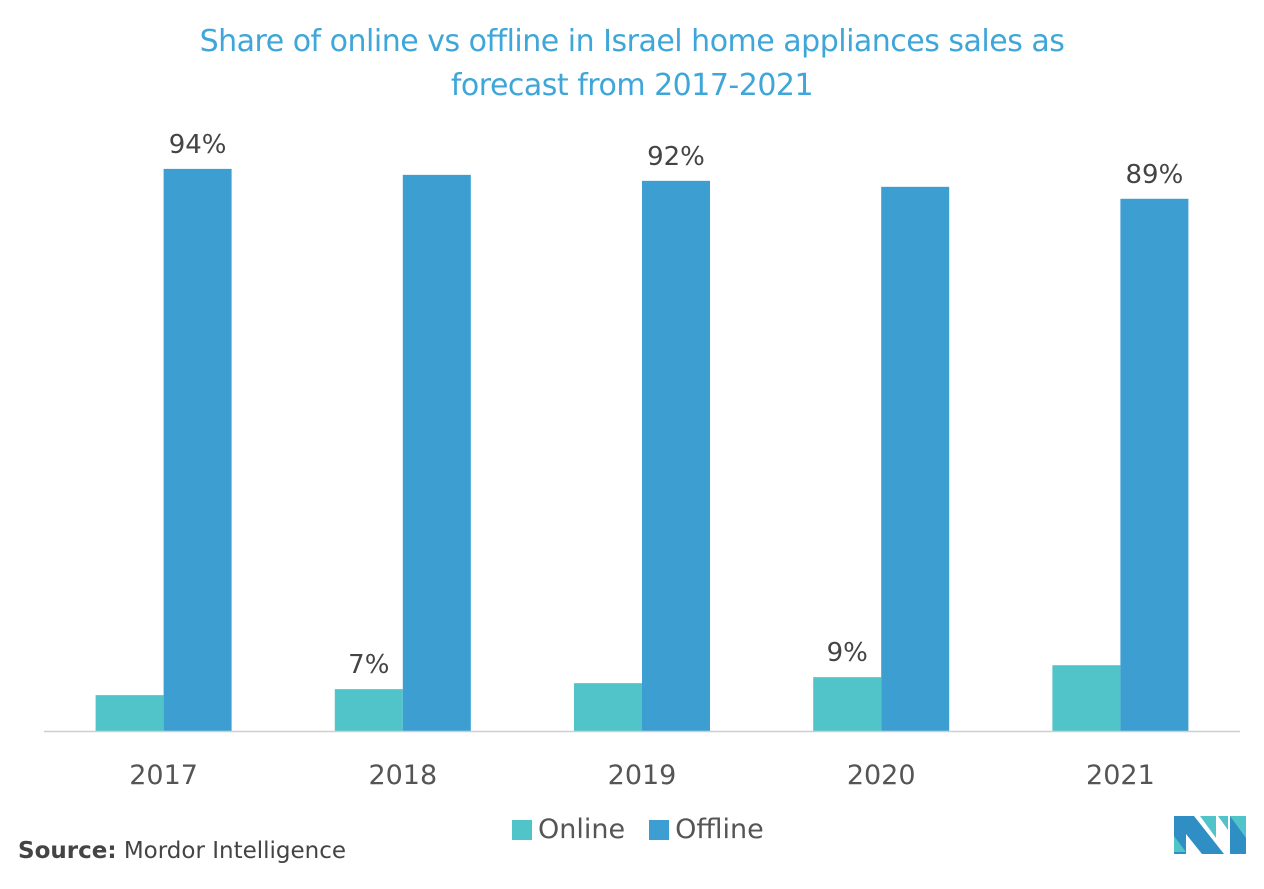  What do you see at coordinates (1154, 464) in the screenshot?
I see `bar-offline-2021` at bounding box center [1154, 464].